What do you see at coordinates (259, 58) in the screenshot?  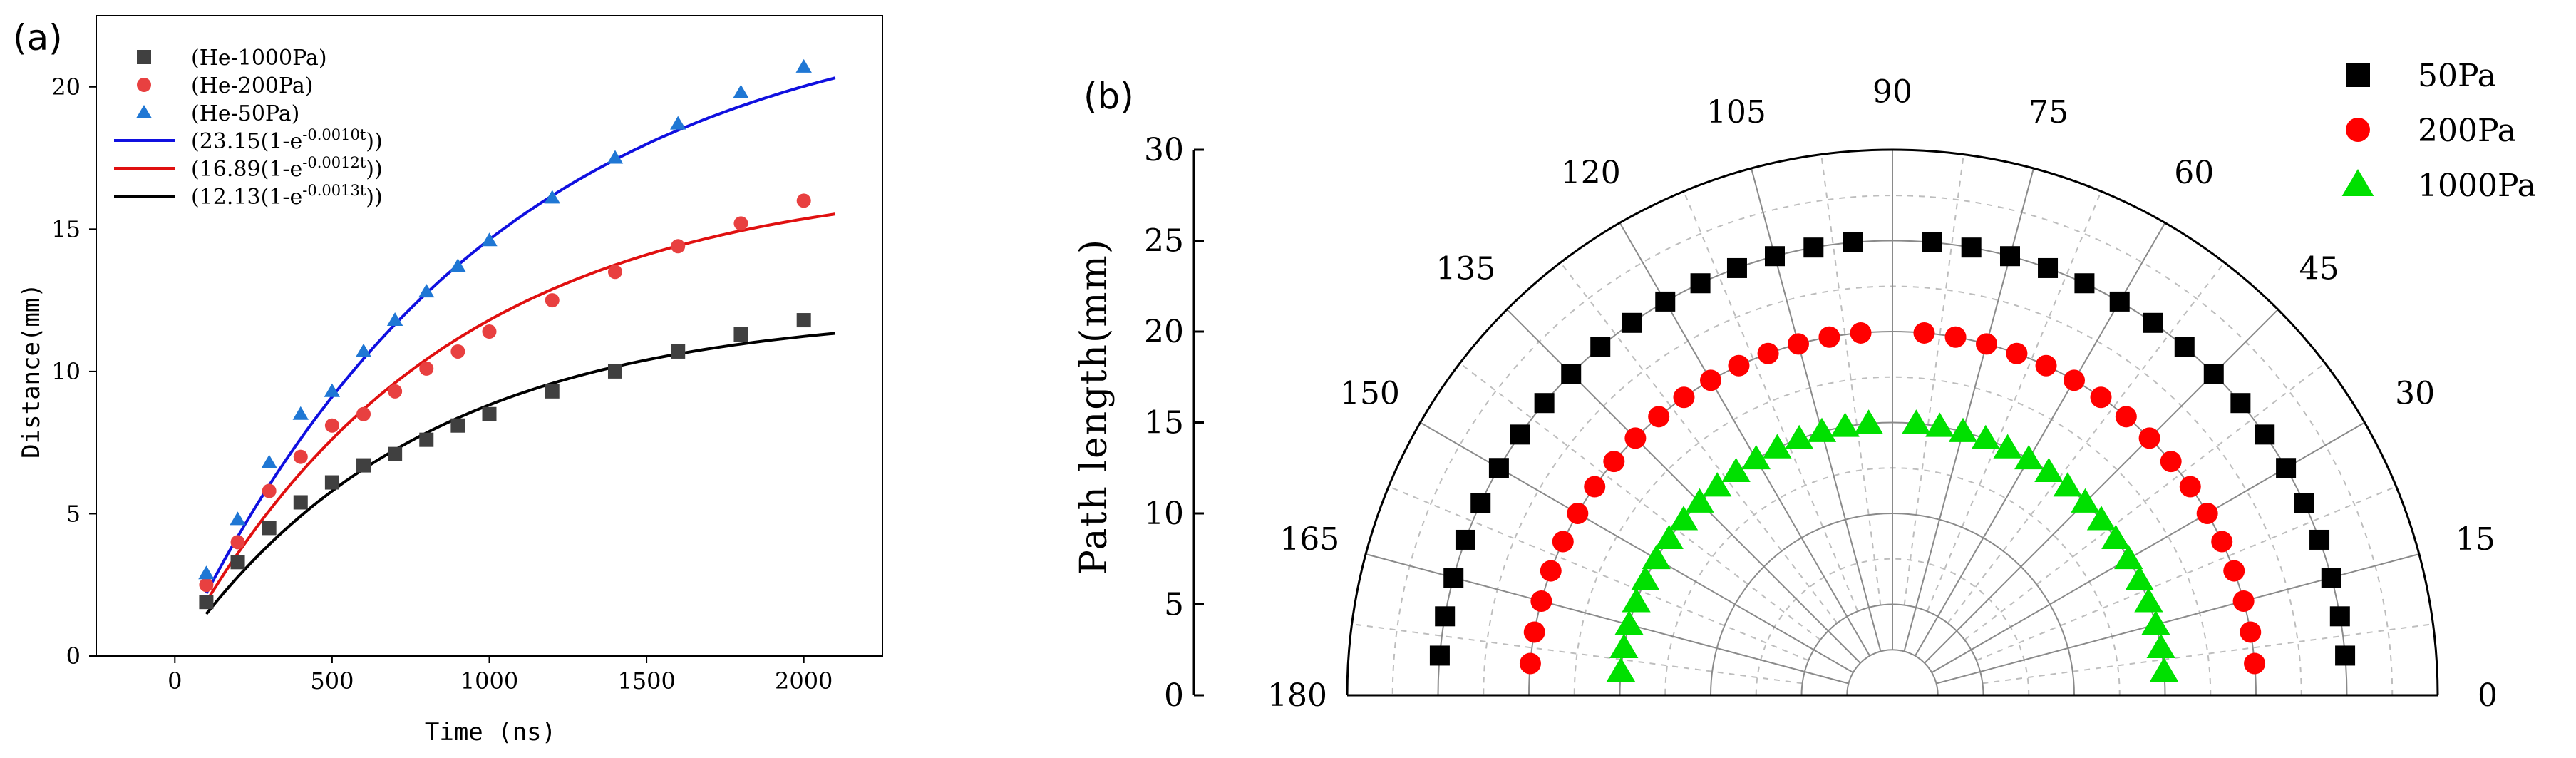 I see `panel-a-legend-label: (He-1000Pa)` at bounding box center [259, 58].